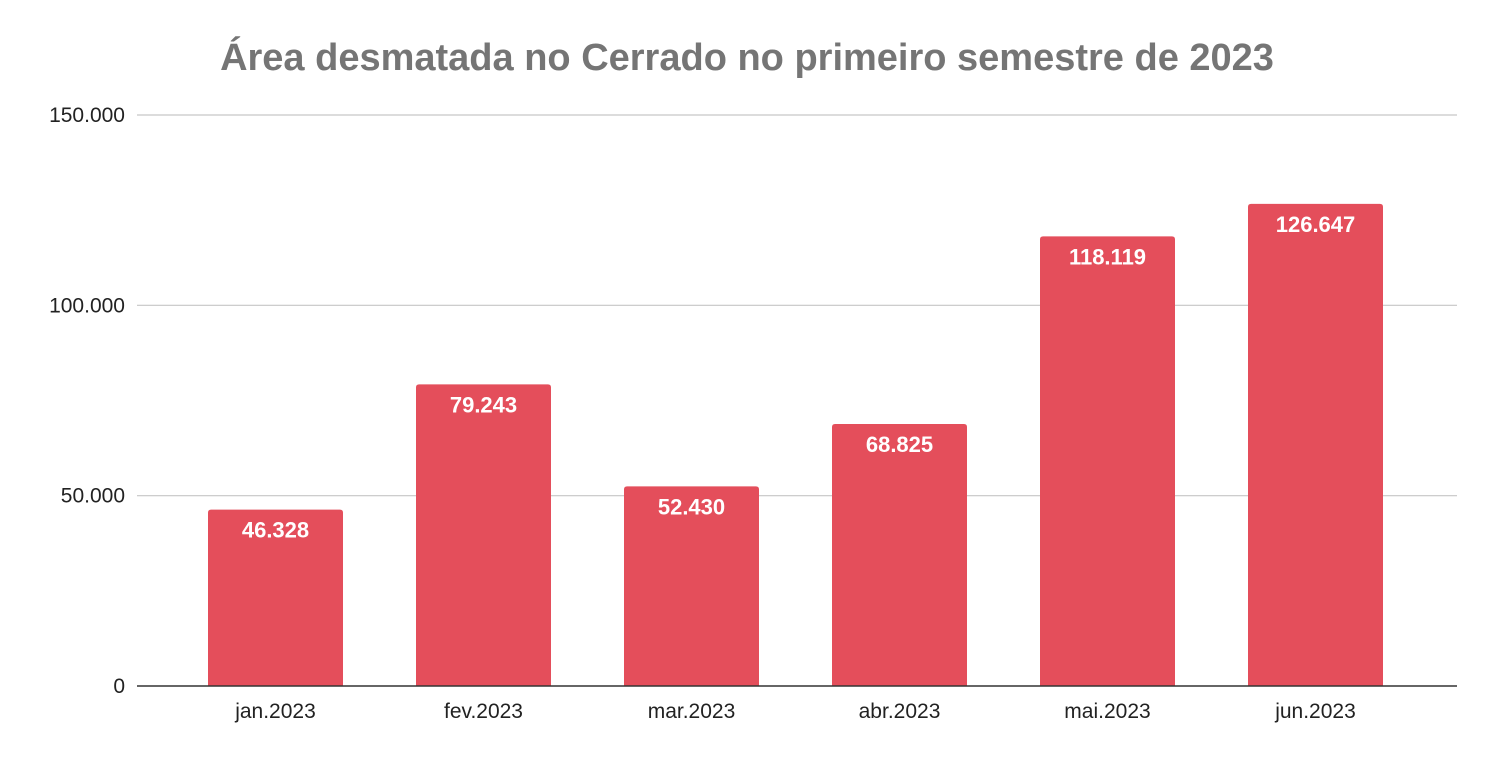 This screenshot has height=760, width=1494. Describe the element at coordinates (1107, 256) in the screenshot. I see `bar-value-label: 118.119` at that location.